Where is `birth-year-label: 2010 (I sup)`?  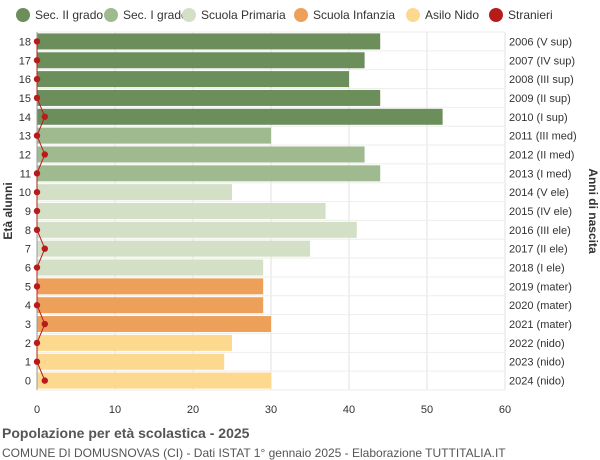
birth-year-label: 2010 (I sup) is located at coordinates (538, 118).